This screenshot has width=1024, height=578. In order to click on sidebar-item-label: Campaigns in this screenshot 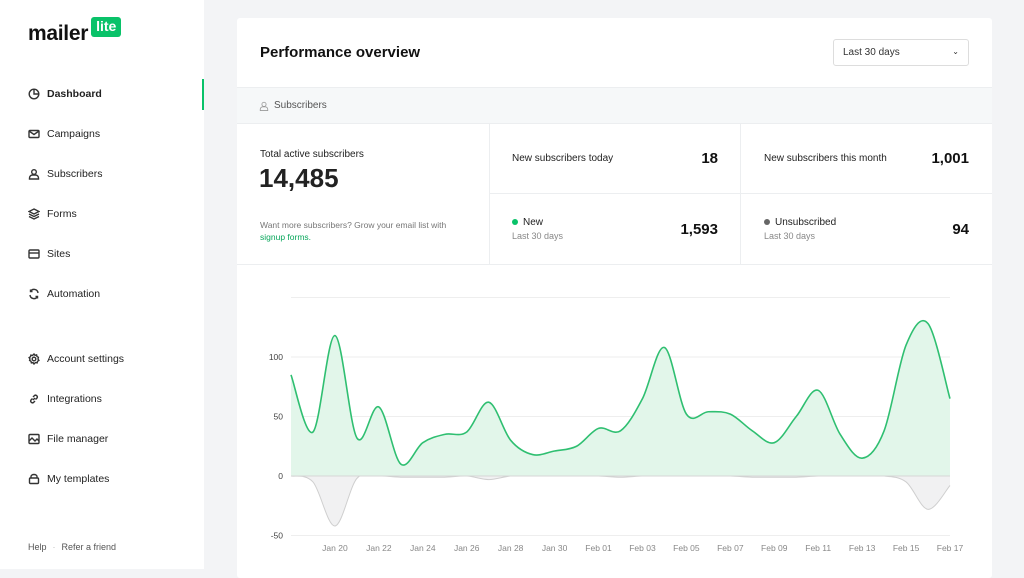, I will do `click(73, 134)`.